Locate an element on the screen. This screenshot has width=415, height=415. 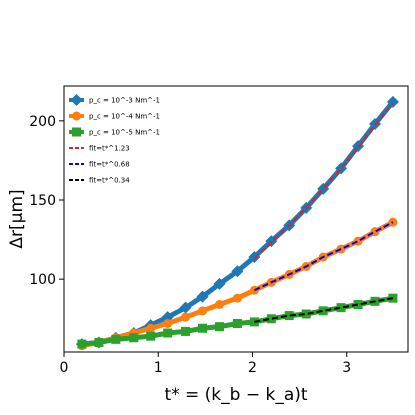
x-tick-label: 2 is located at coordinates (252, 368).